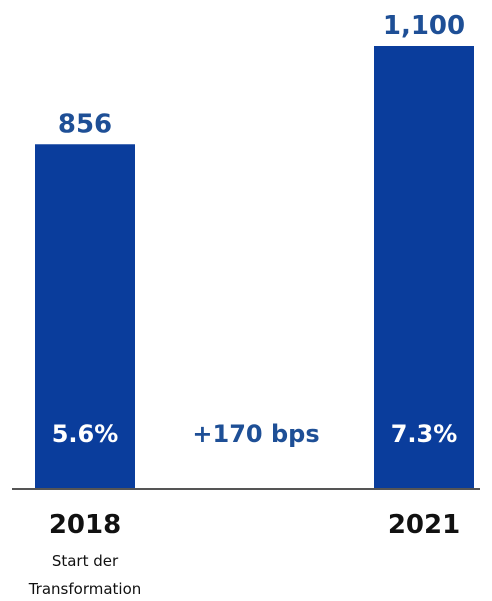 Image resolution: width=492 pixels, height=601 pixels. I want to click on margin-change-label: +170 bps, so click(255, 434).